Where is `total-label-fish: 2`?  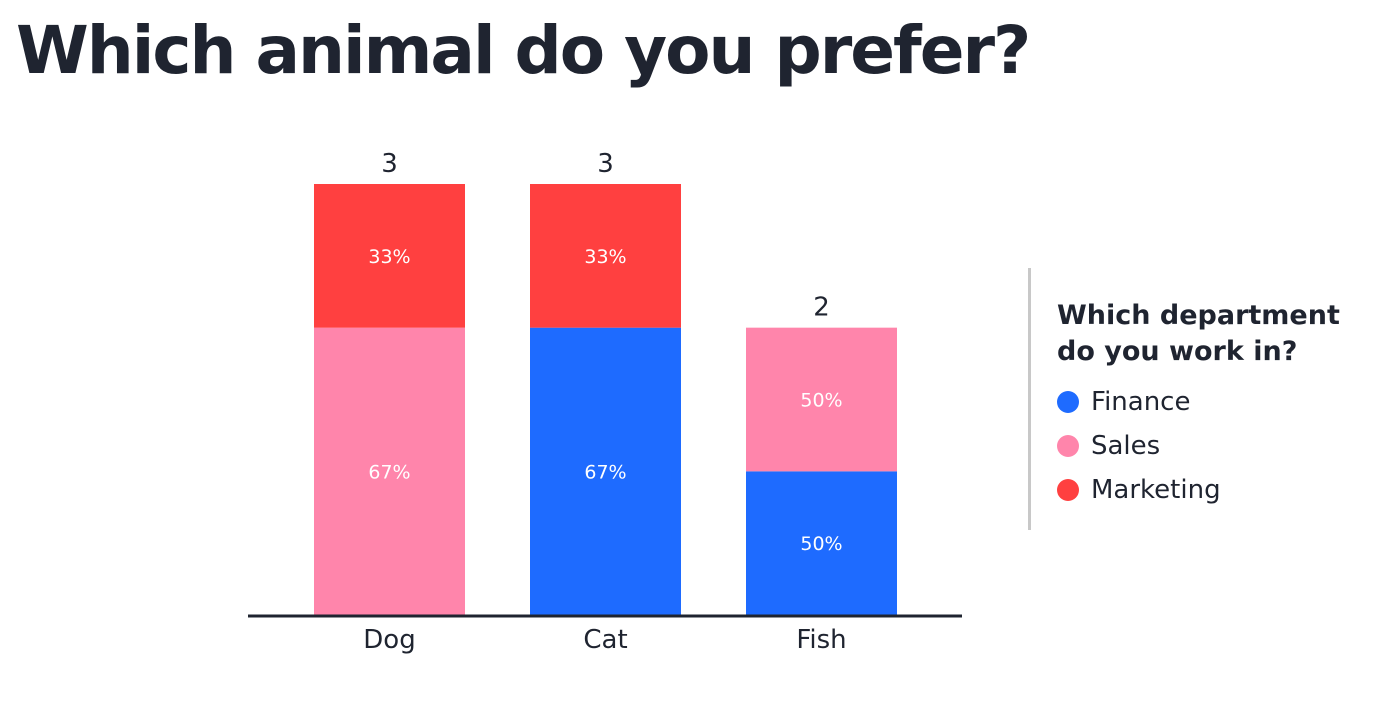
total-label-fish: 2 is located at coordinates (821, 308).